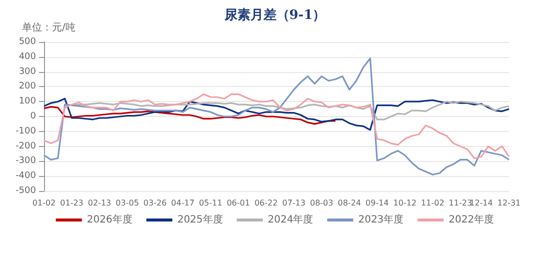  What do you see at coordinates (238, 203) in the screenshot?
I see `x-tick-label: 06-01` at bounding box center [238, 203].